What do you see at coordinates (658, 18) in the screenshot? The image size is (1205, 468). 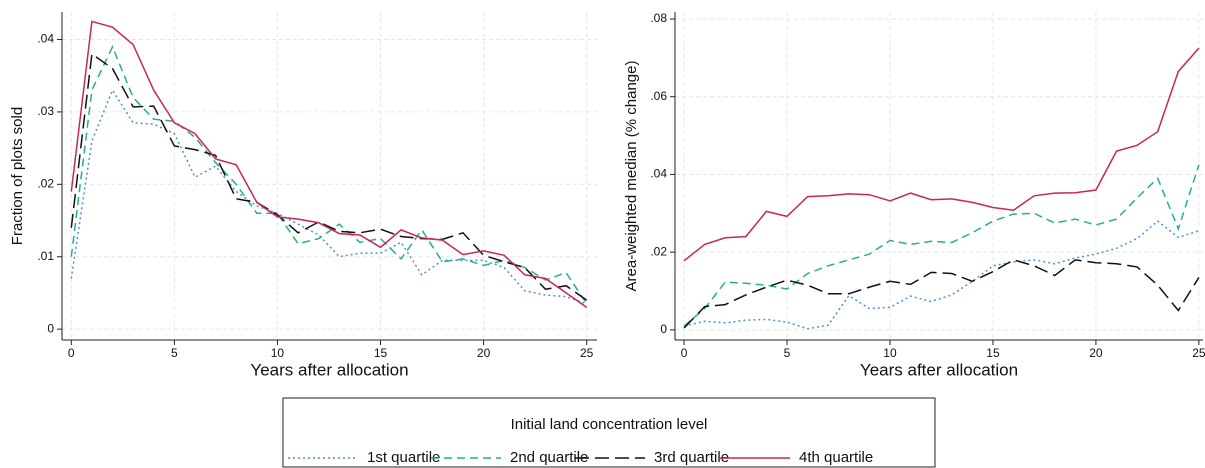 I see `y-tick-label: .08` at bounding box center [658, 18].